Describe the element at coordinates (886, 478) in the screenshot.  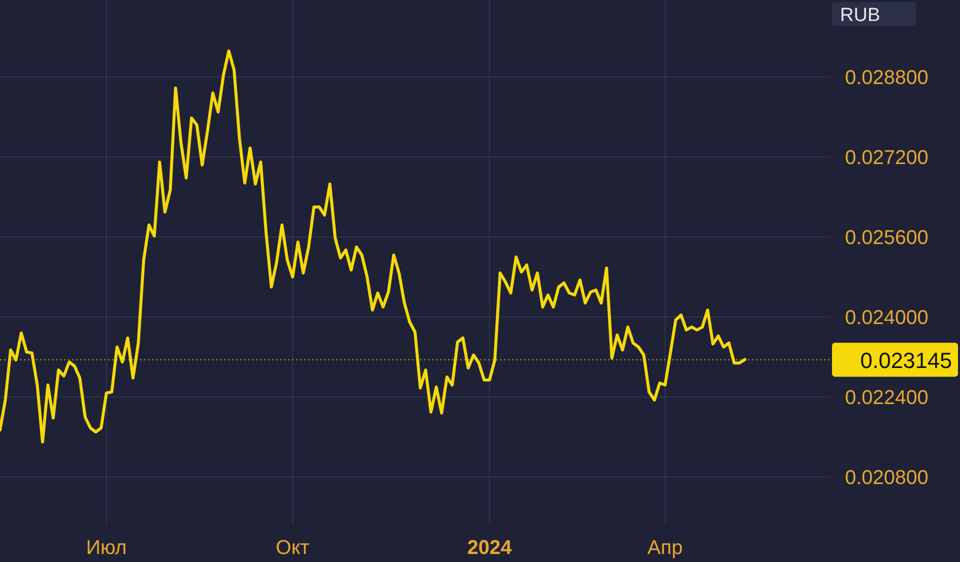
I see `y-tick-label: 0.020800` at that location.